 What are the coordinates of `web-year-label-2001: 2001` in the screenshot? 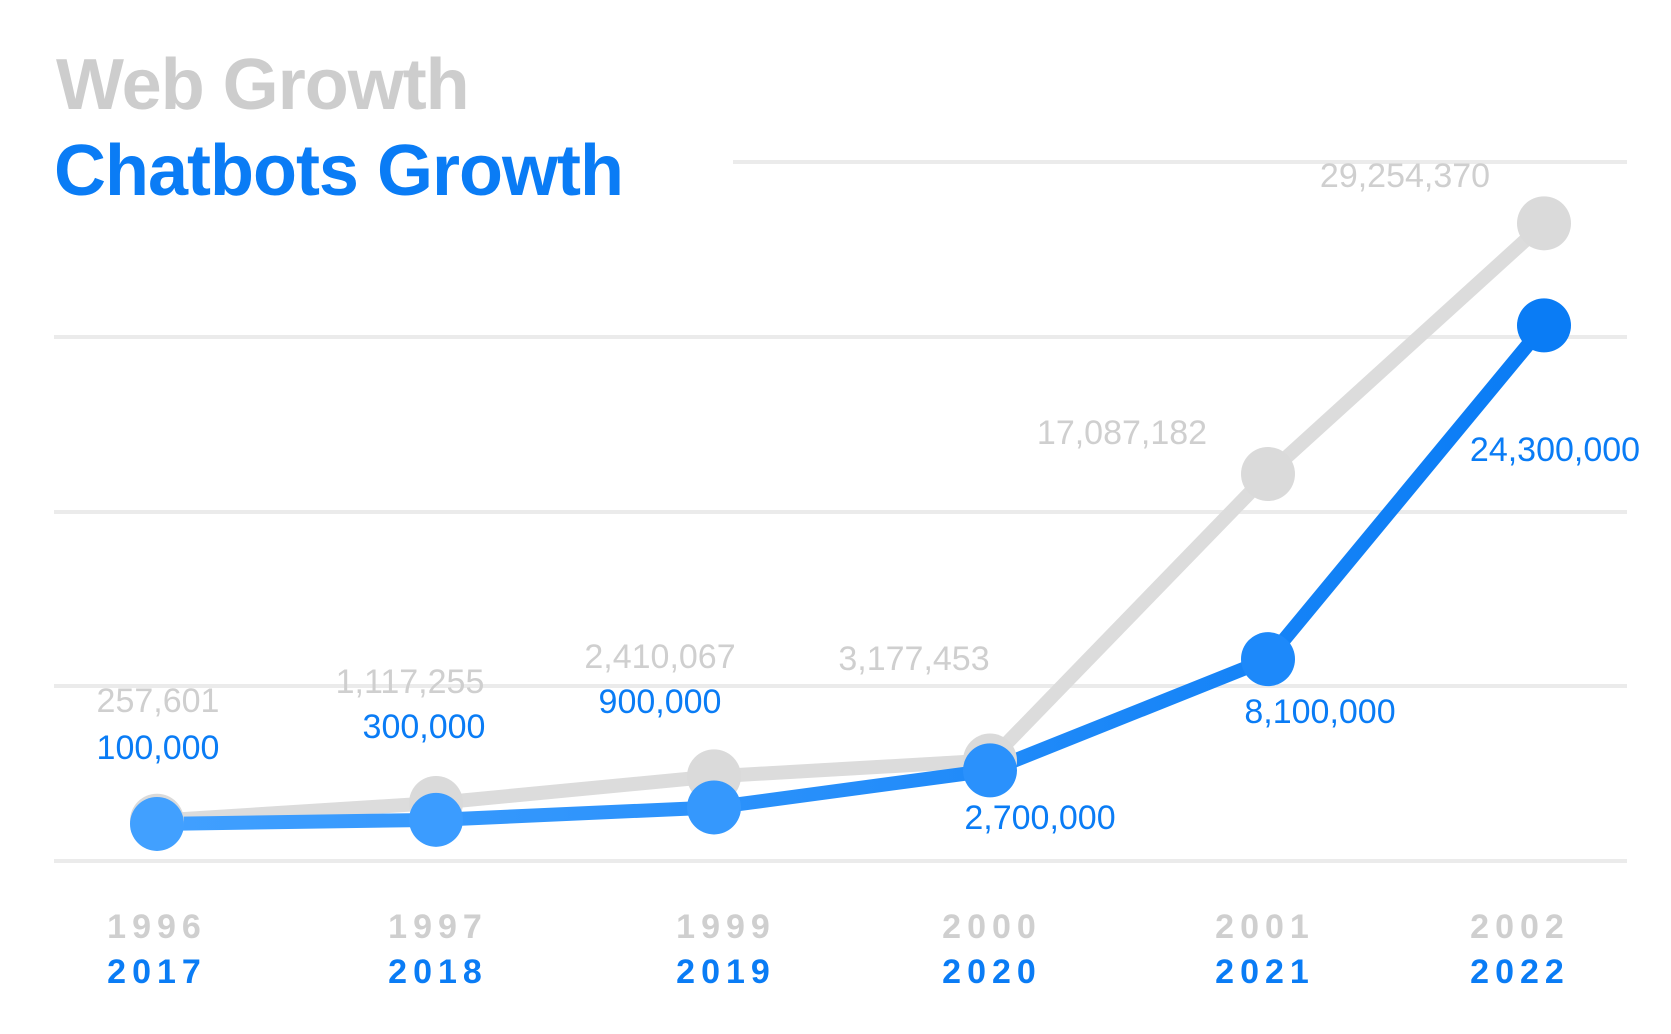 It's located at (1265, 927).